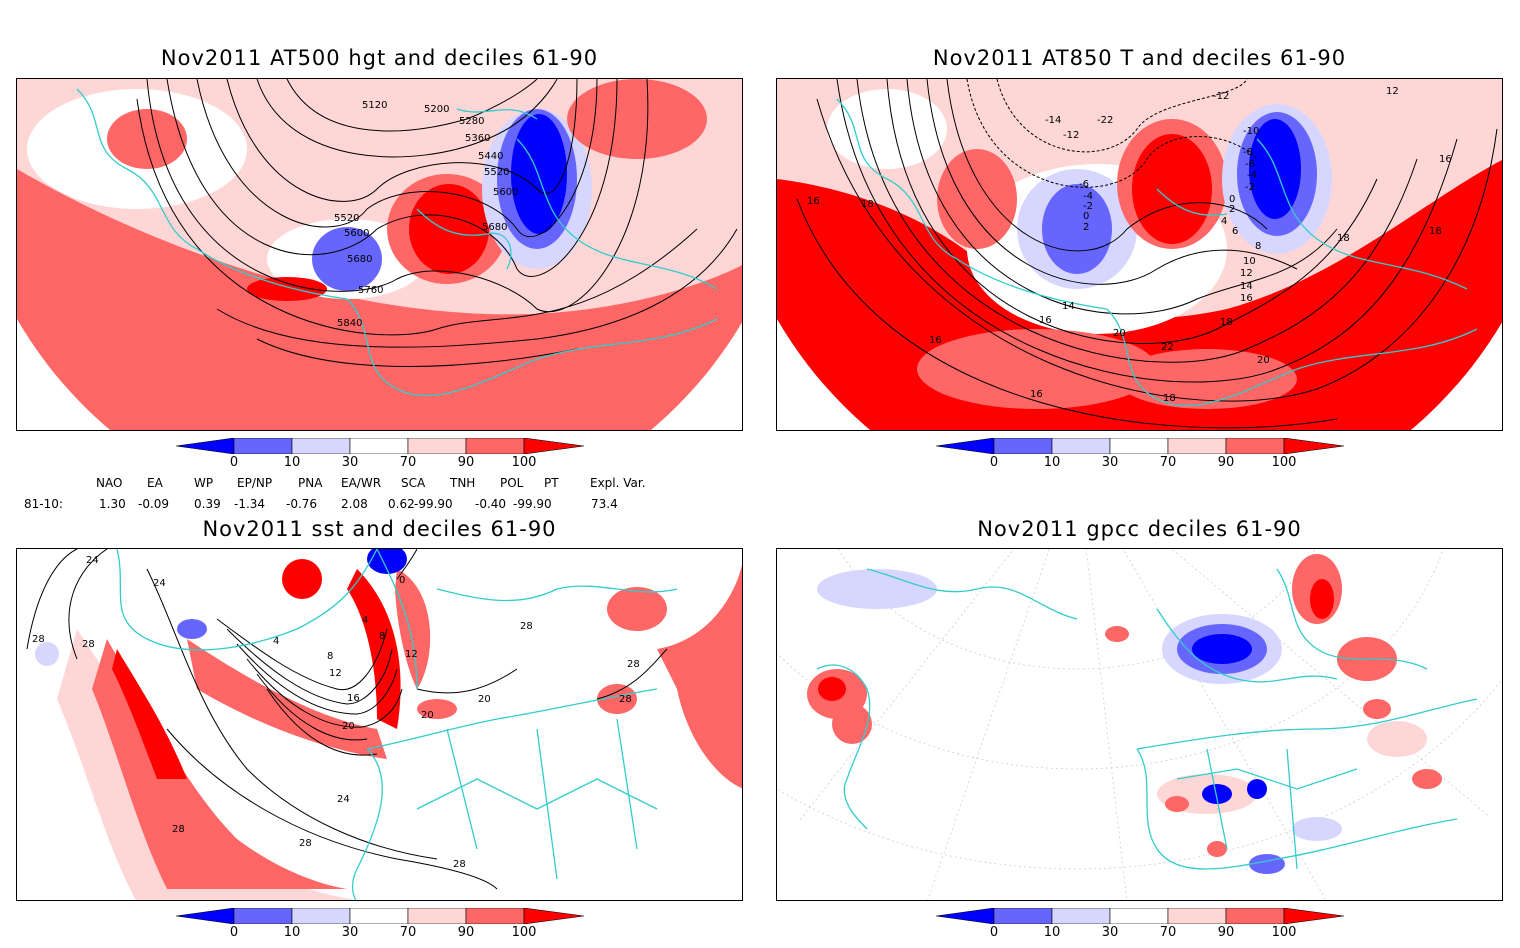  Describe the element at coordinates (512, 483) in the screenshot. I see `index-header: POL` at that location.